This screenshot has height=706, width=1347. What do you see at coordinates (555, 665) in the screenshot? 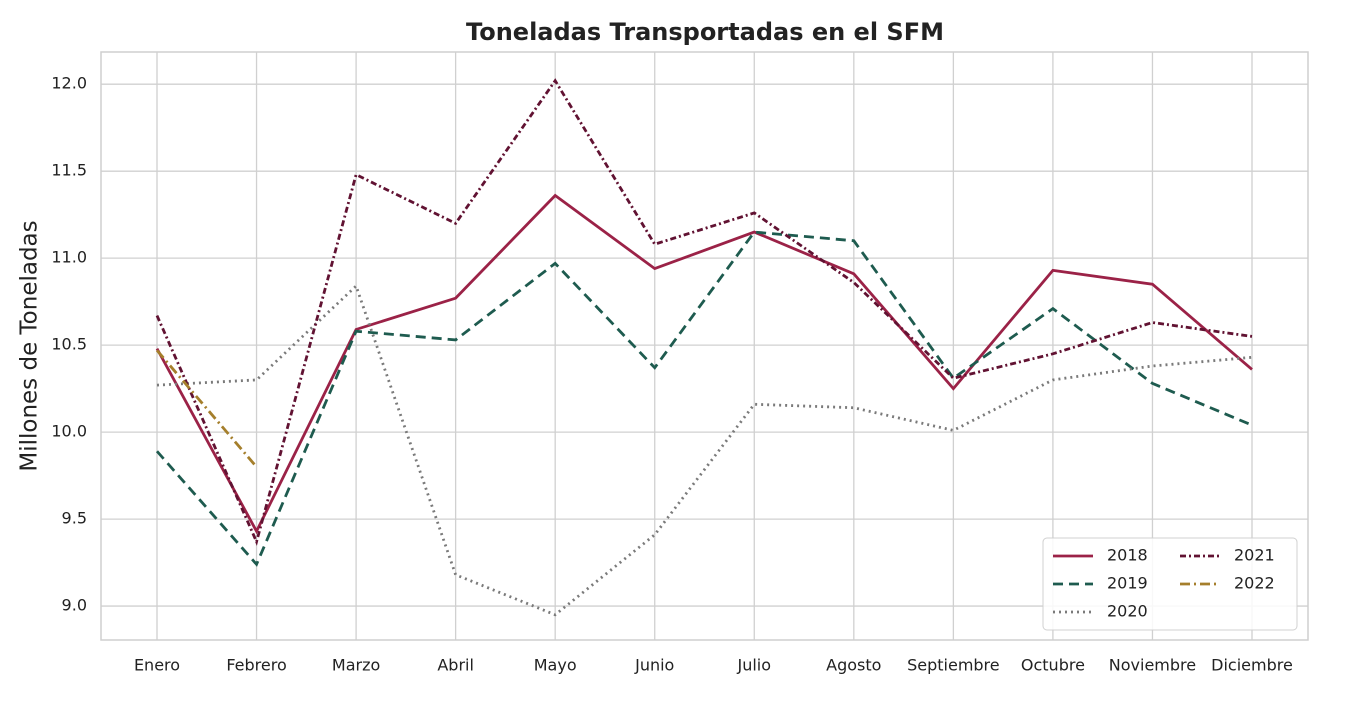
I see `x-tick-label: Mayo` at bounding box center [555, 665].